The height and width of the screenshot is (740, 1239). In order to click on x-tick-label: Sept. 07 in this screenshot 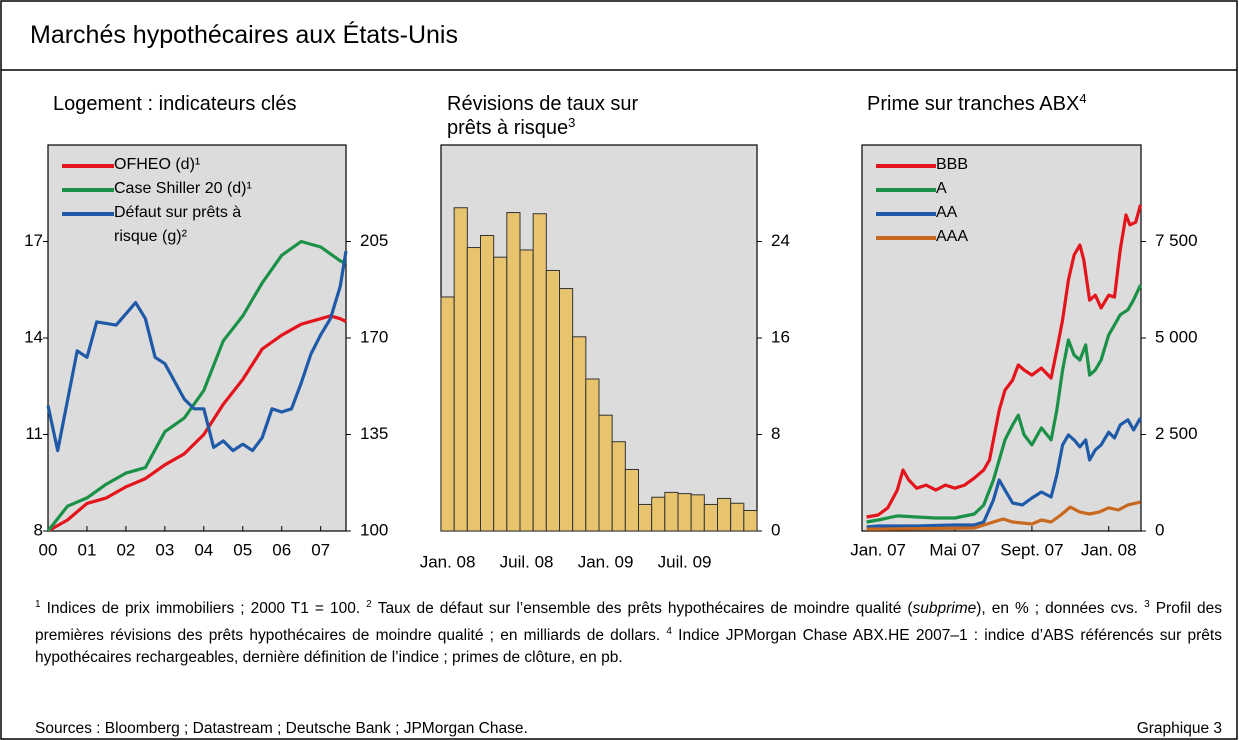, I will do `click(1031, 549)`.